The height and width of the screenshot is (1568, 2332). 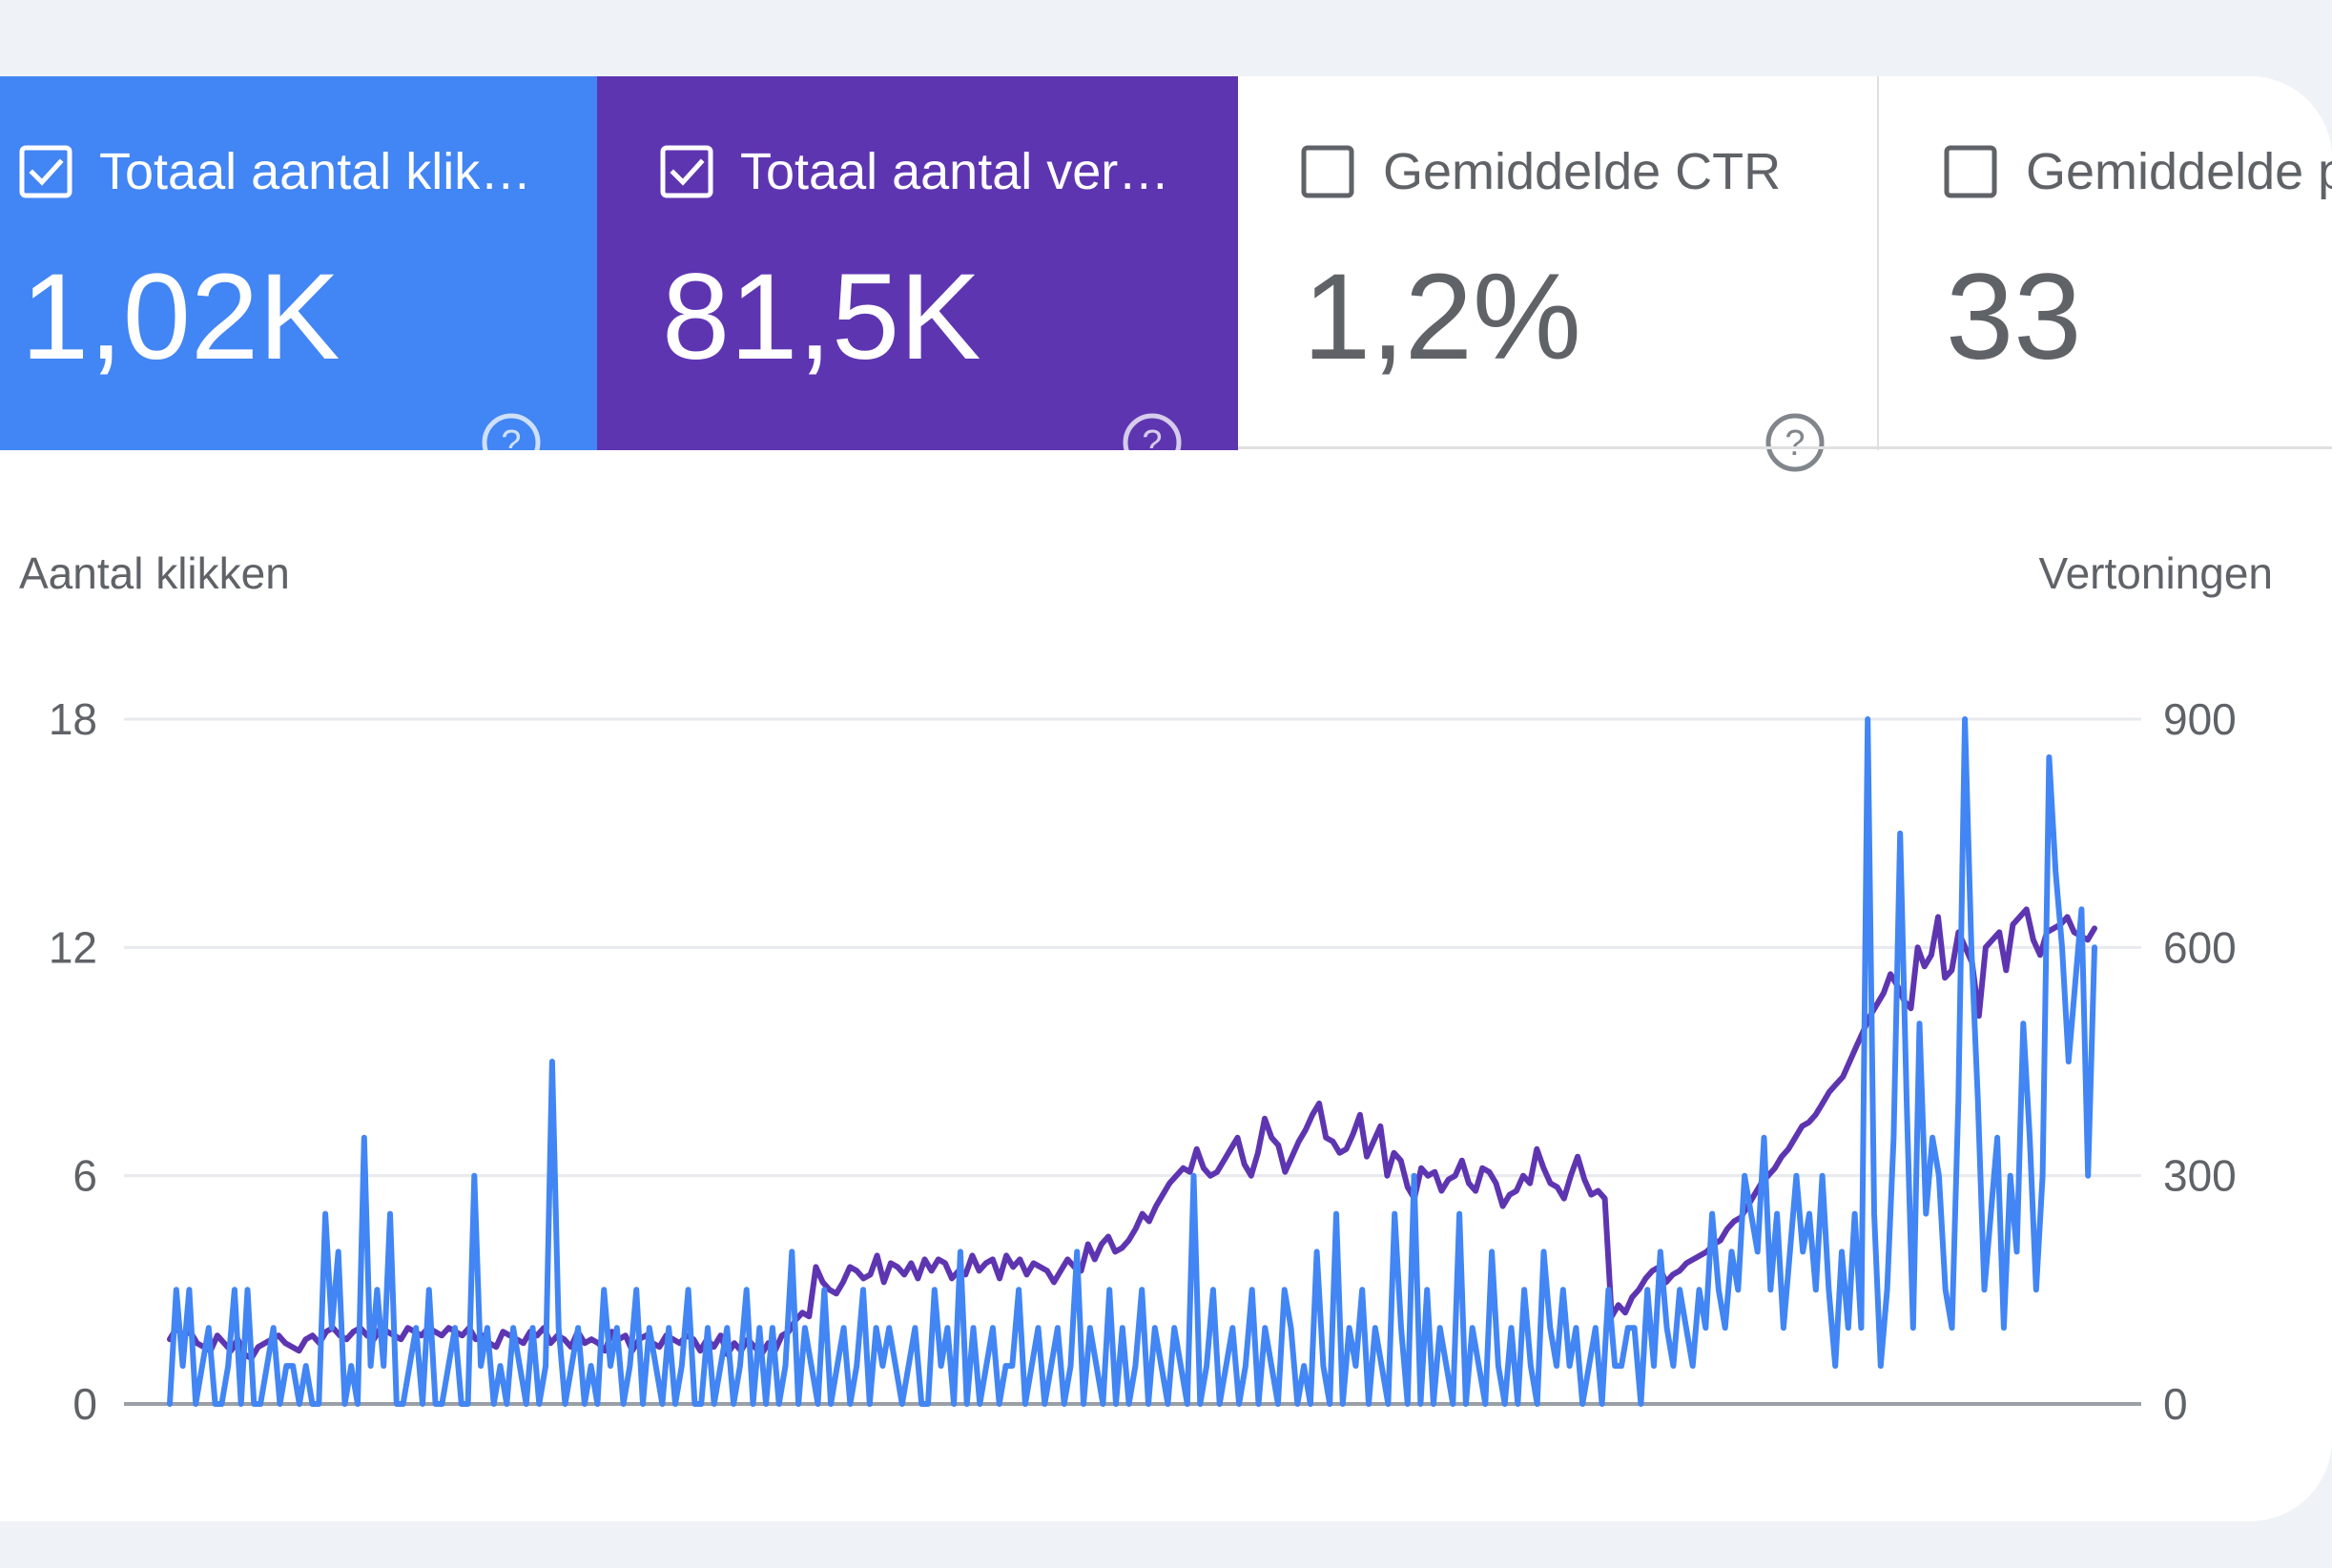 What do you see at coordinates (2200, 719) in the screenshot?
I see `right-tick-label: 900` at bounding box center [2200, 719].